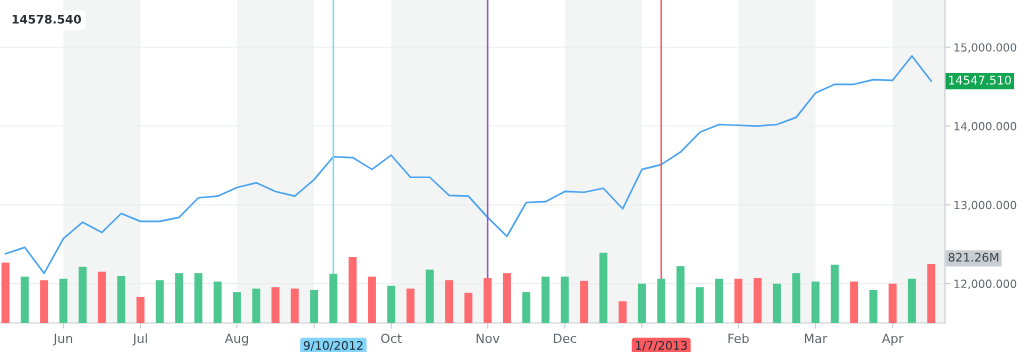 The height and width of the screenshot is (352, 1024). I want to click on x-tick-label: Aug, so click(236, 339).